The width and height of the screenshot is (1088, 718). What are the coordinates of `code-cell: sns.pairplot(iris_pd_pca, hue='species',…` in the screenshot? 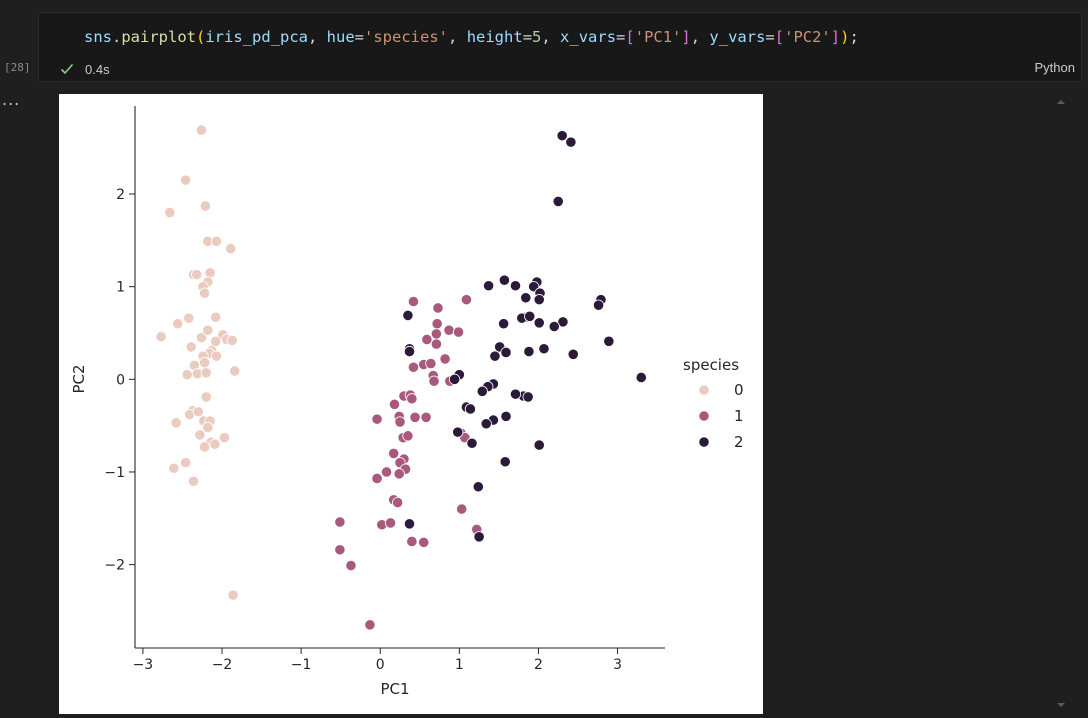 It's located at (560, 47).